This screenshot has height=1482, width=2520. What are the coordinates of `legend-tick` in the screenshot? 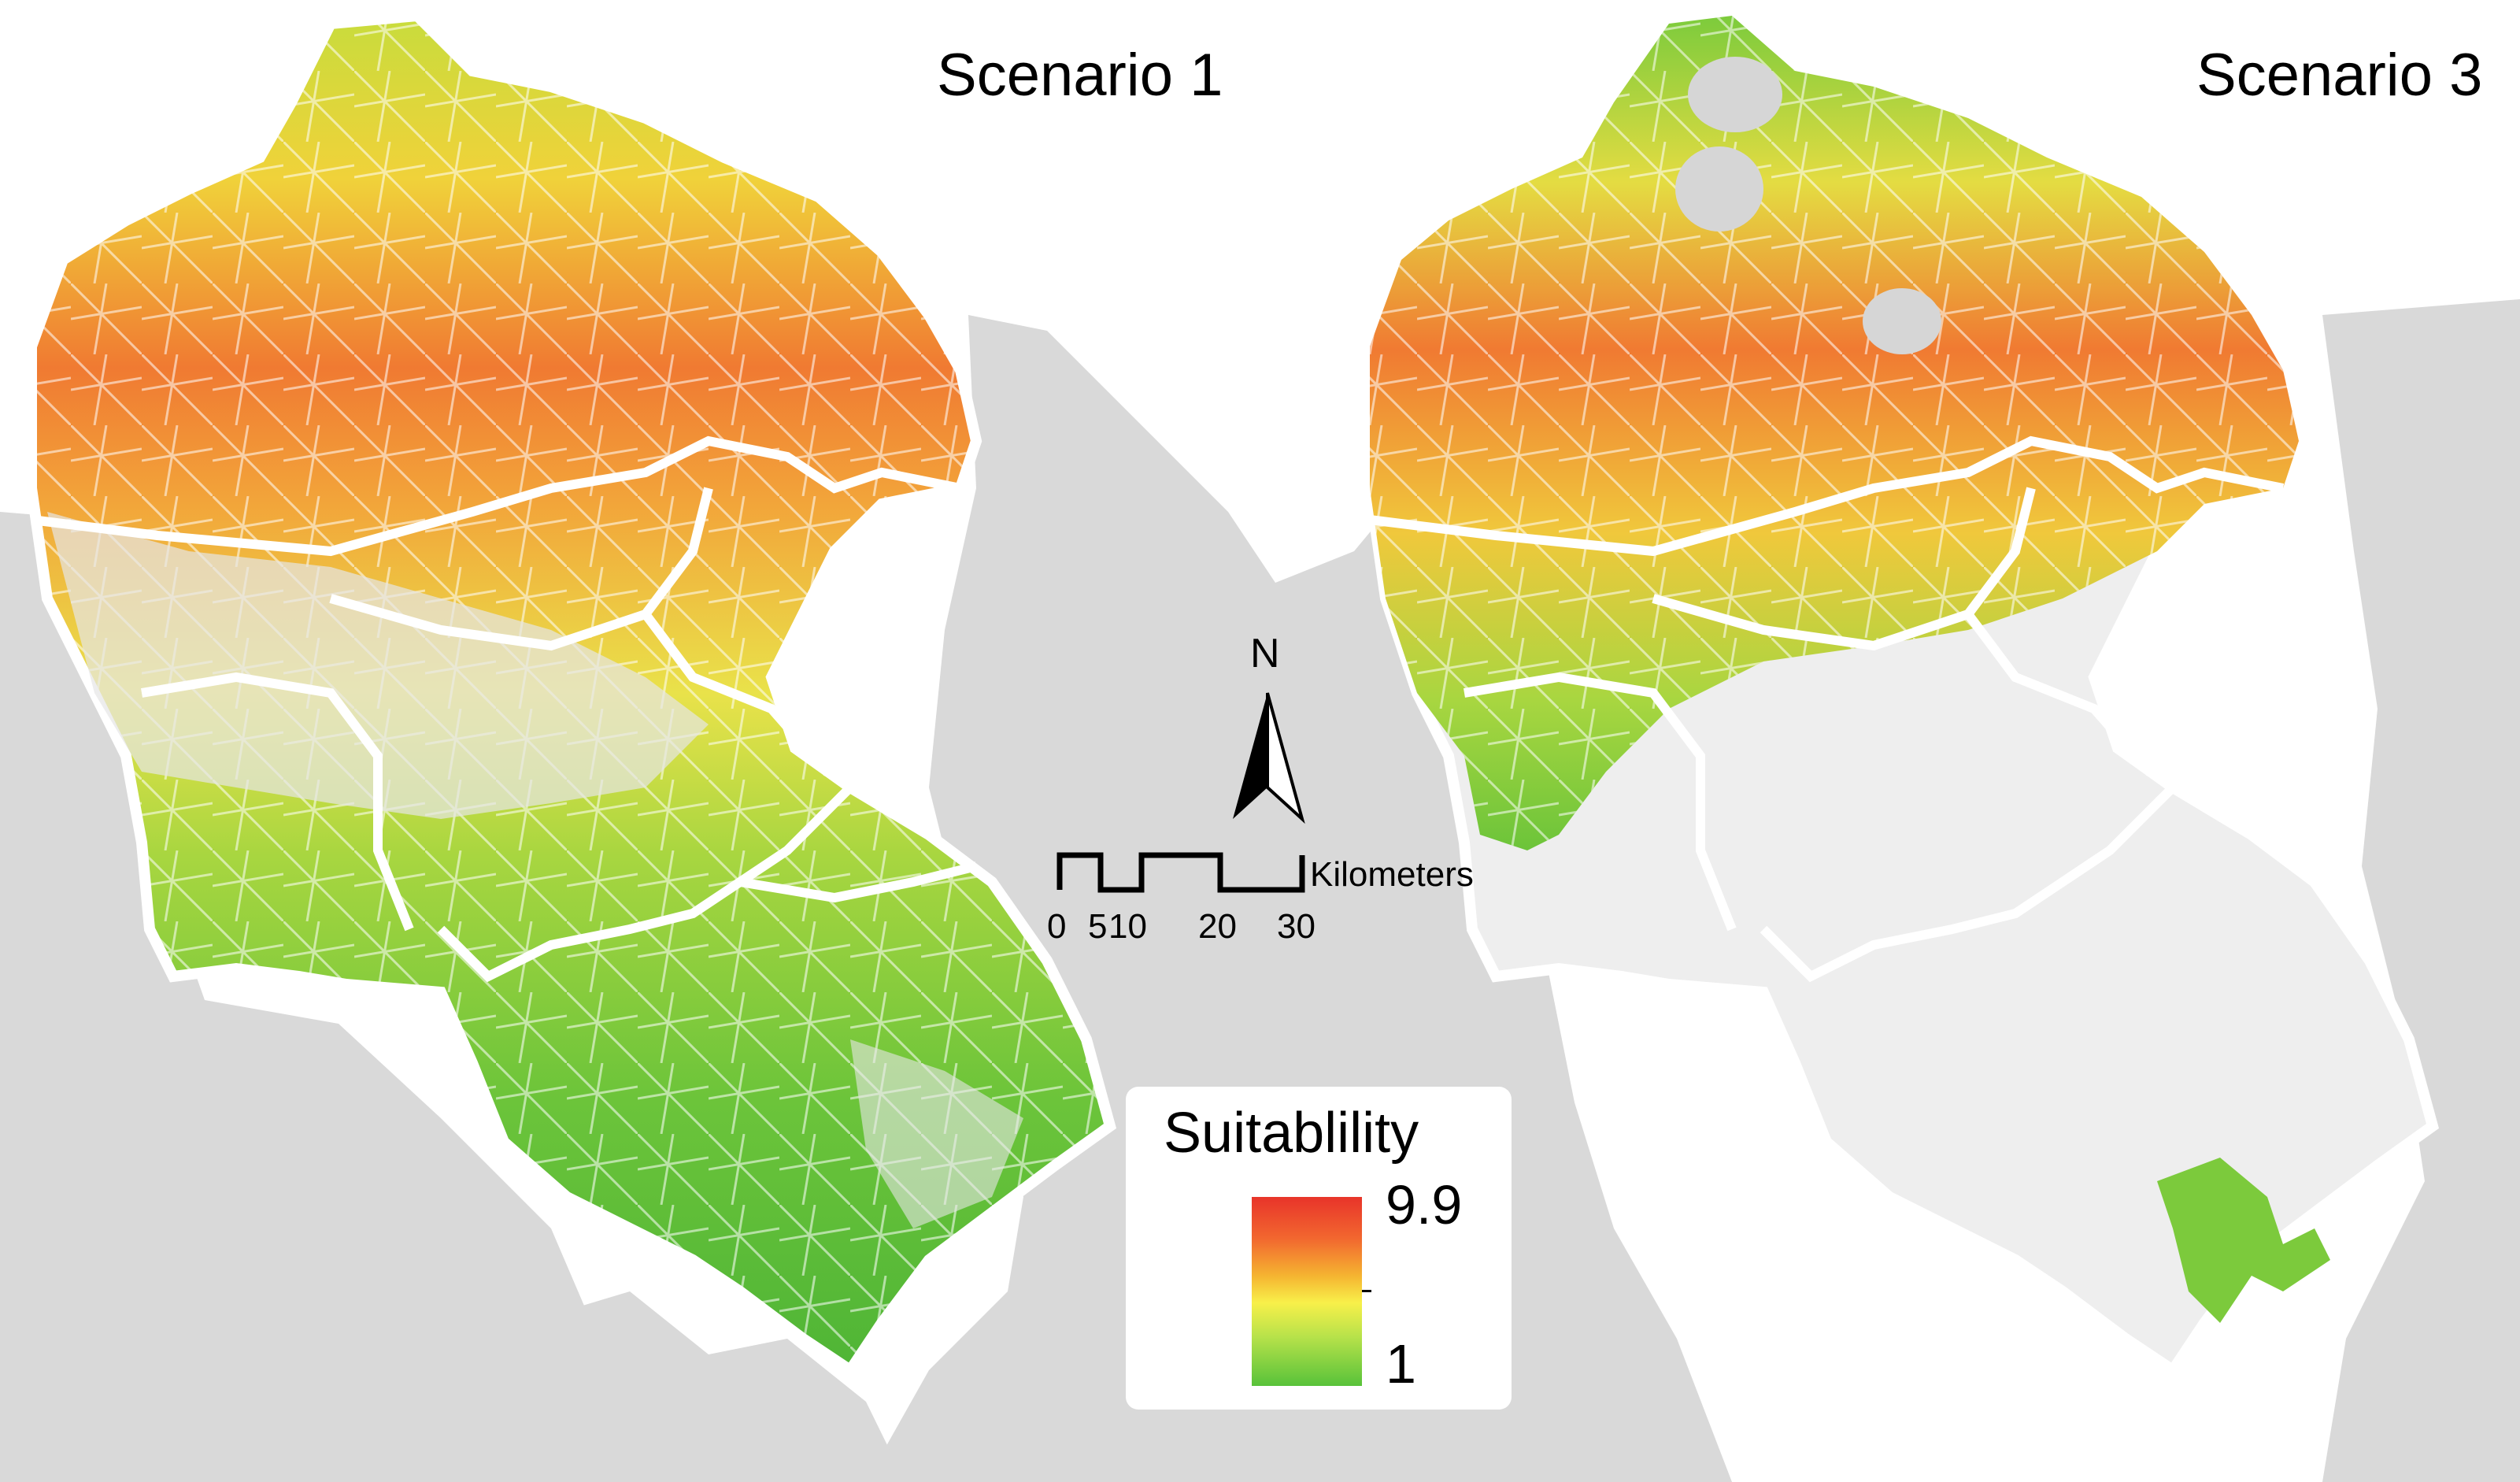 It's located at (1366, 1291).